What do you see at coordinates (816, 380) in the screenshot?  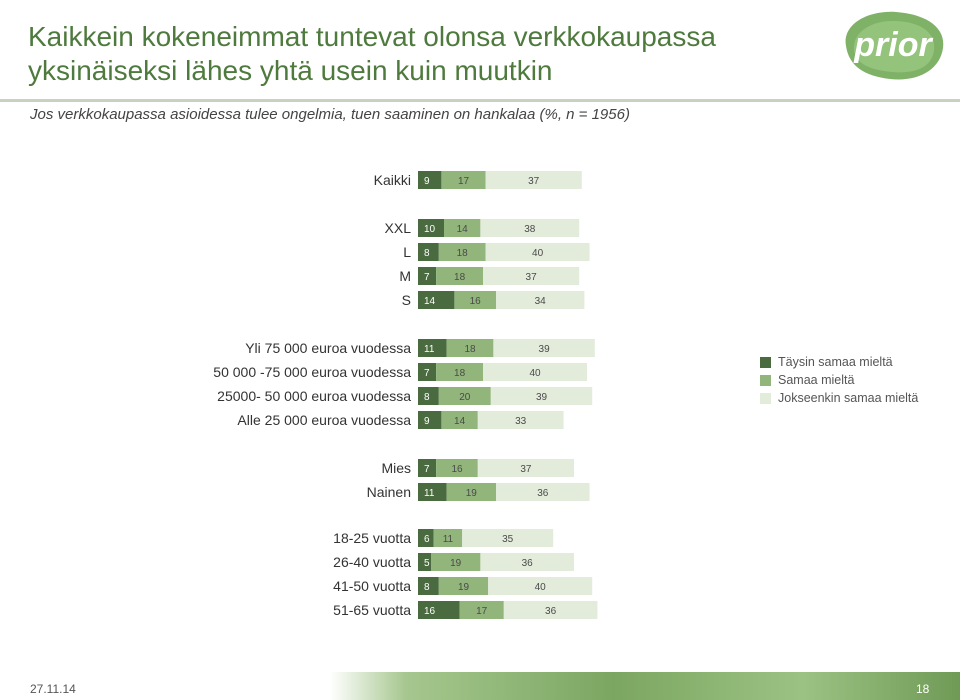 I see `legend-label: Samaa mieltä` at bounding box center [816, 380].